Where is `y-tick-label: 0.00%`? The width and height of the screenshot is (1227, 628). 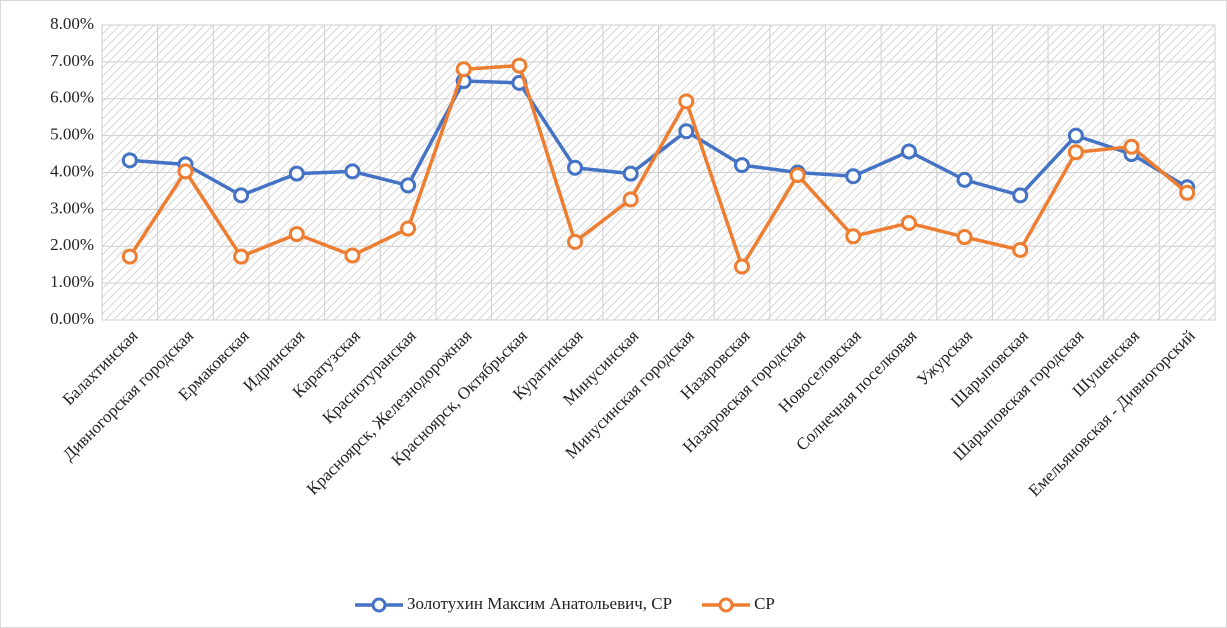
y-tick-label: 0.00% is located at coordinates (72, 318).